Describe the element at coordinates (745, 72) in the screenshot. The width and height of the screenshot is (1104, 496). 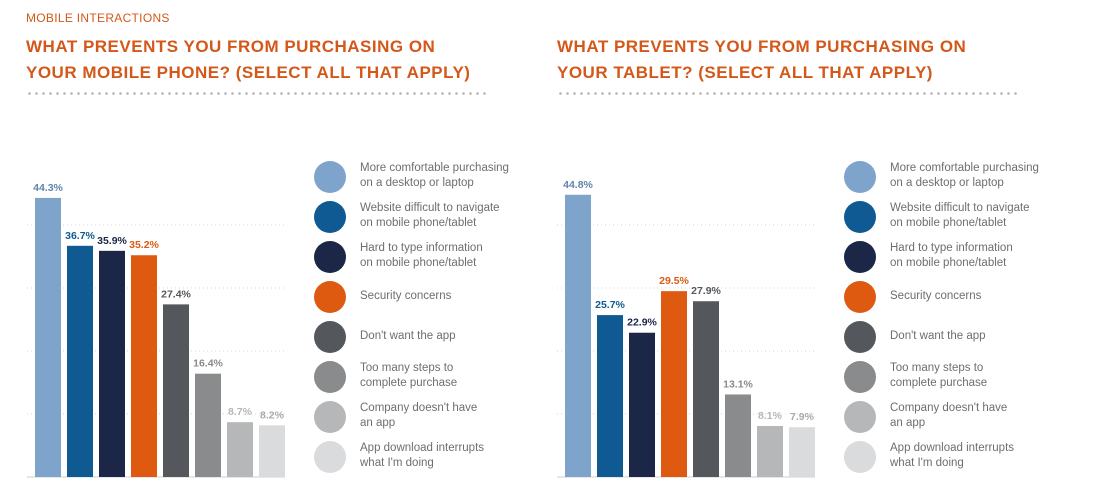
I see `title-line-2: YOUR TABLET? (SELECT ALL THAT APPLY)` at that location.